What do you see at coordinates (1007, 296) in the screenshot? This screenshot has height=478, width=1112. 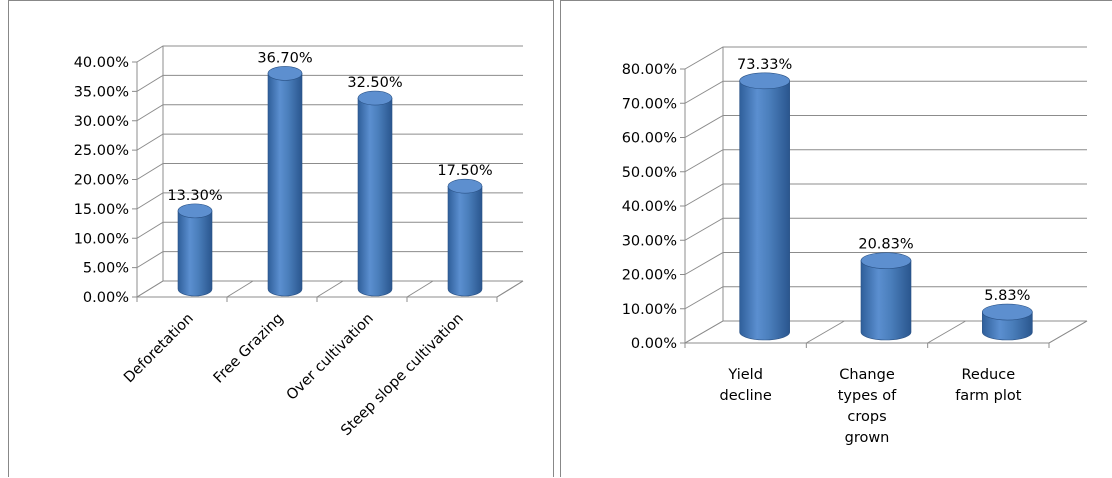 I see `data-label: 5.83%` at bounding box center [1007, 296].